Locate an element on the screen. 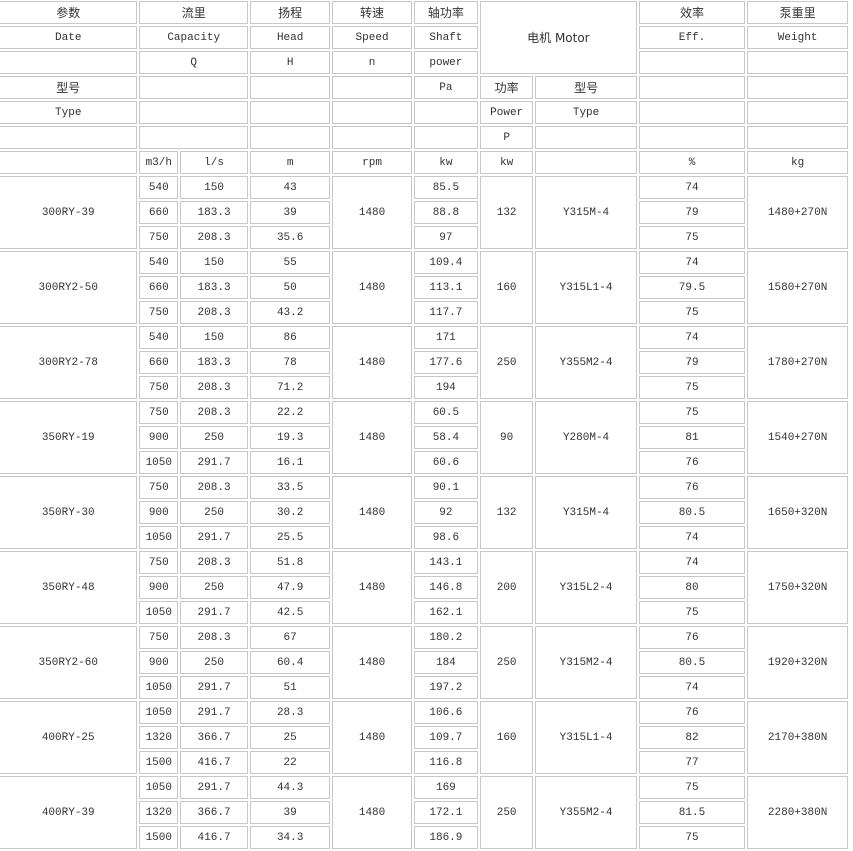 The image size is (853, 851). efficiency-value: 80.5 is located at coordinates (692, 512).